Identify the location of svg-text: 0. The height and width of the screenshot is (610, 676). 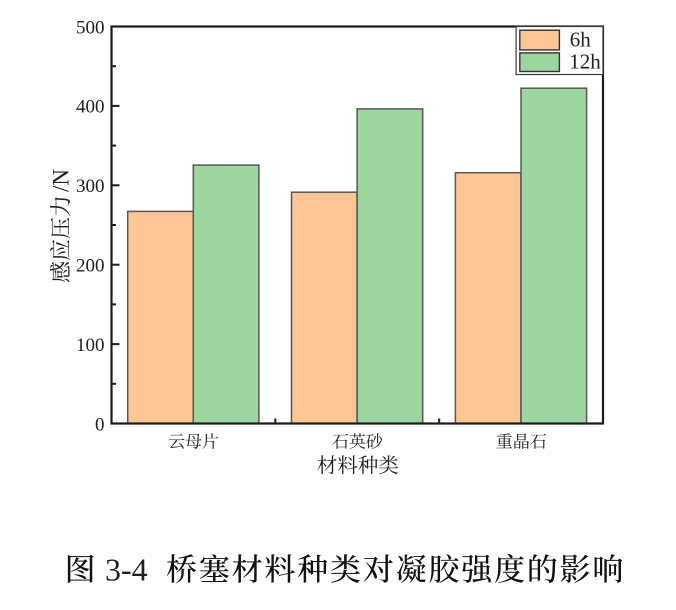
(100, 424).